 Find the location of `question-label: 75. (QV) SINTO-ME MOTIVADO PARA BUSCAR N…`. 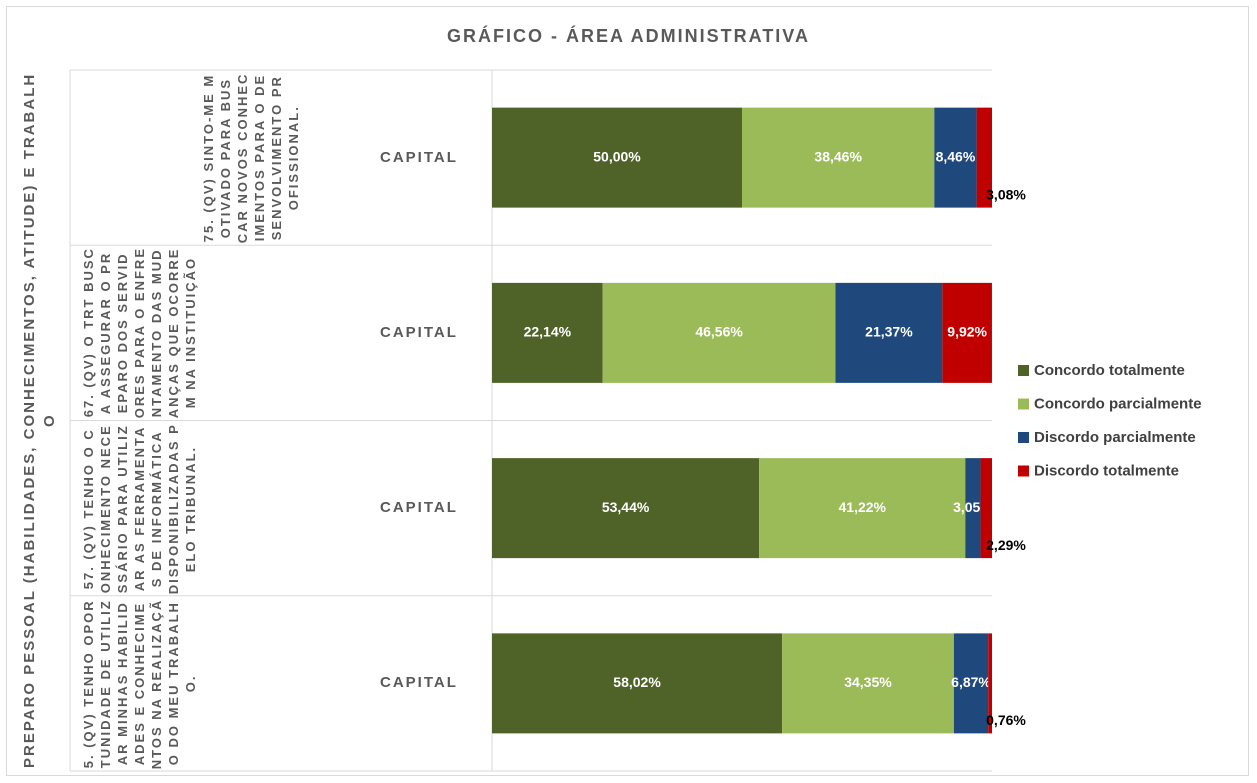

question-label: 75. (QV) SINTO-ME MOTIVADO PARA BUSCAR N… is located at coordinates (251, 157).